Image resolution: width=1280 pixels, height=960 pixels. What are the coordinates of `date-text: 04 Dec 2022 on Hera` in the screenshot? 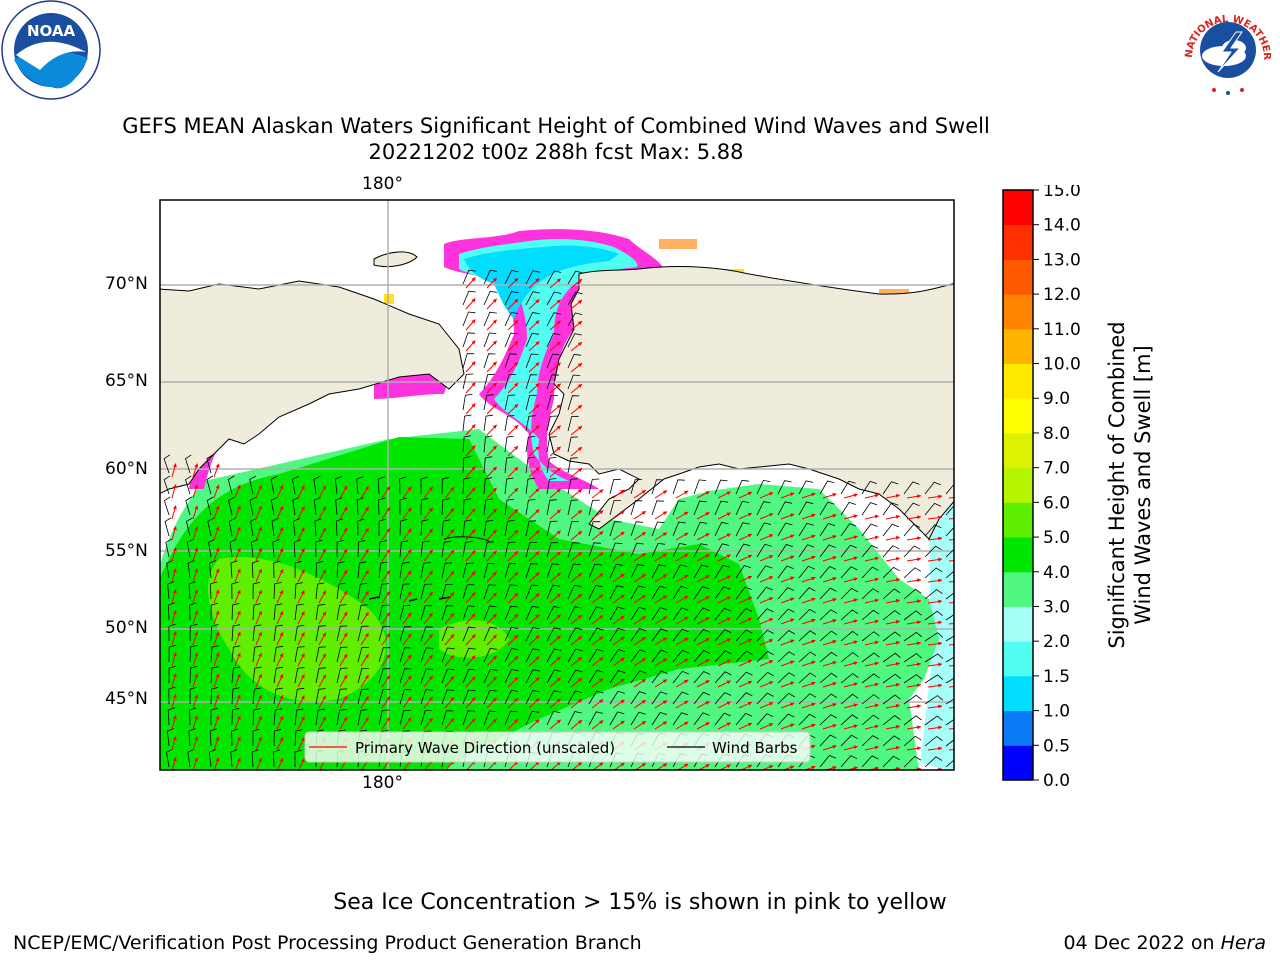 It's located at (1164, 943).